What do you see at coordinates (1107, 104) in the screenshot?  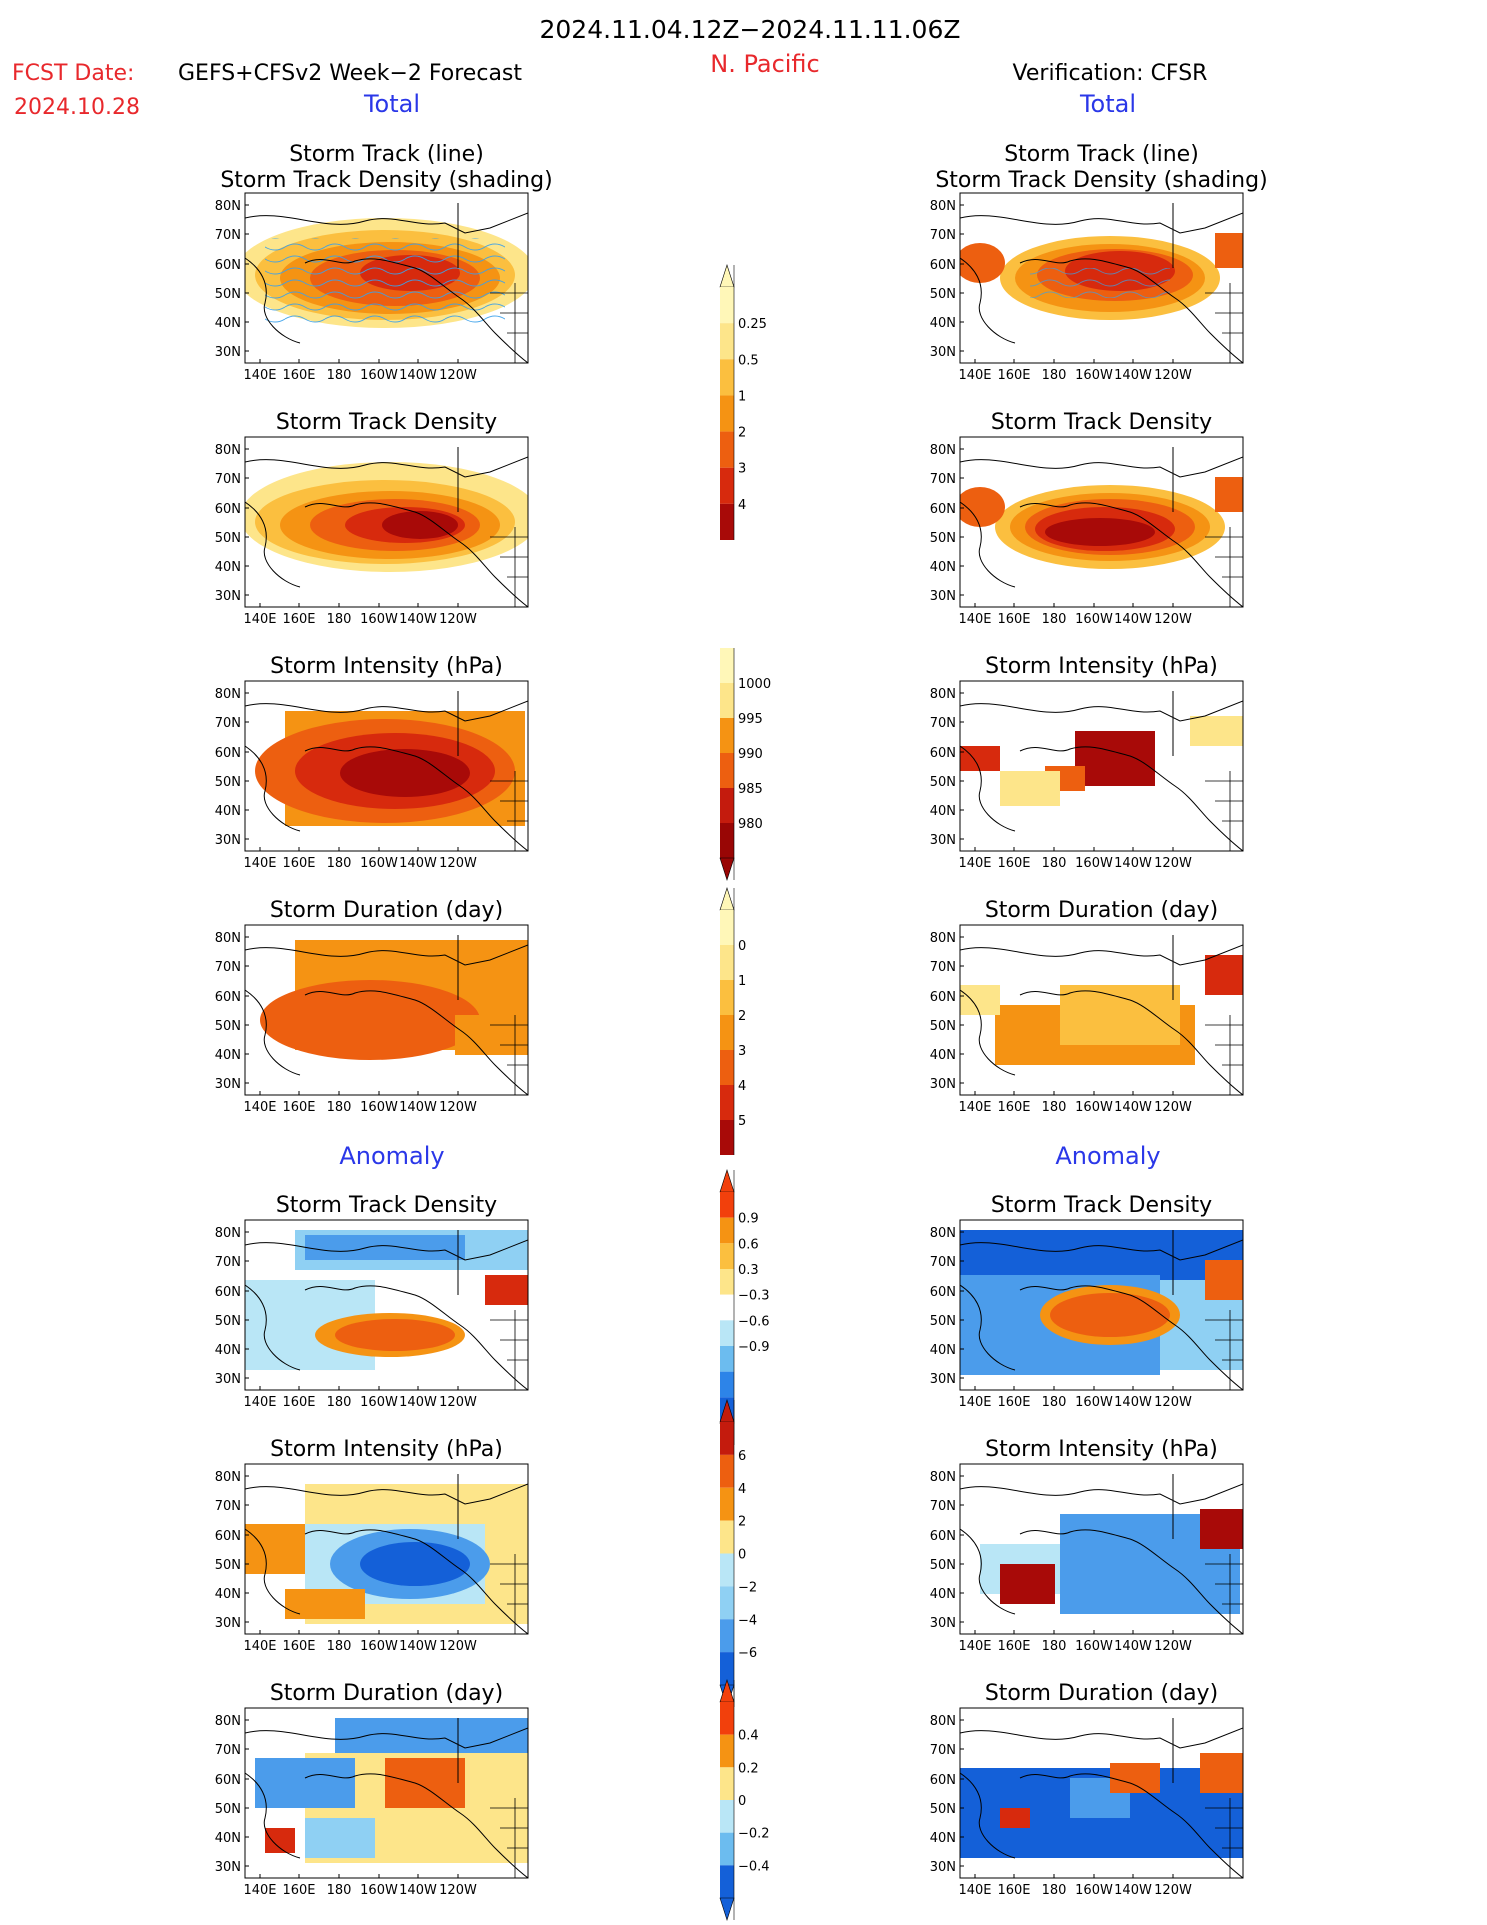 I see `total-label-verification: Total` at bounding box center [1107, 104].